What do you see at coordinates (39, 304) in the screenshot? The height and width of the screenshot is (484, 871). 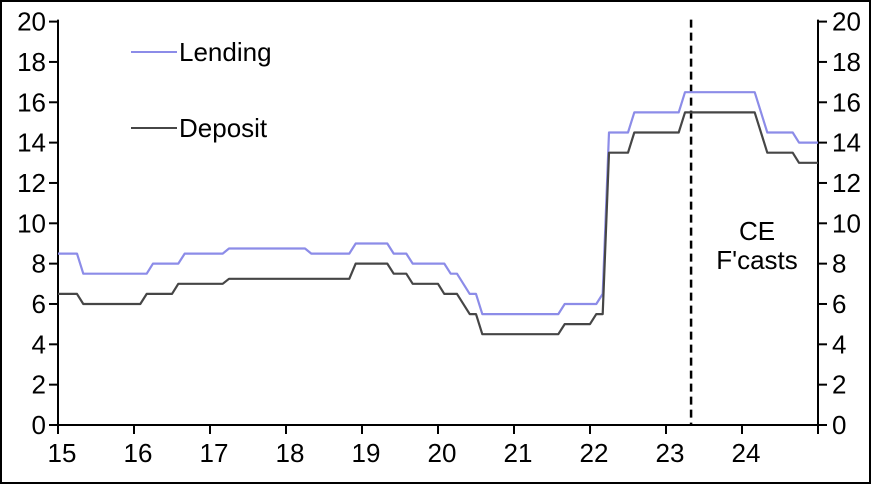 I see `y-axis-label-left: 6` at bounding box center [39, 304].